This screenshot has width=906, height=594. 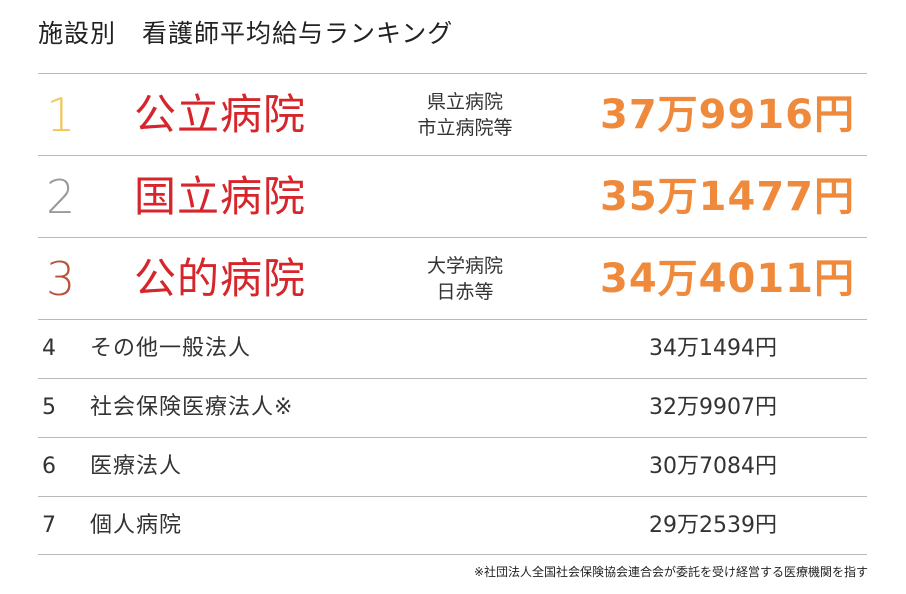 I want to click on facility-name: 公立病院, so click(x=220, y=114).